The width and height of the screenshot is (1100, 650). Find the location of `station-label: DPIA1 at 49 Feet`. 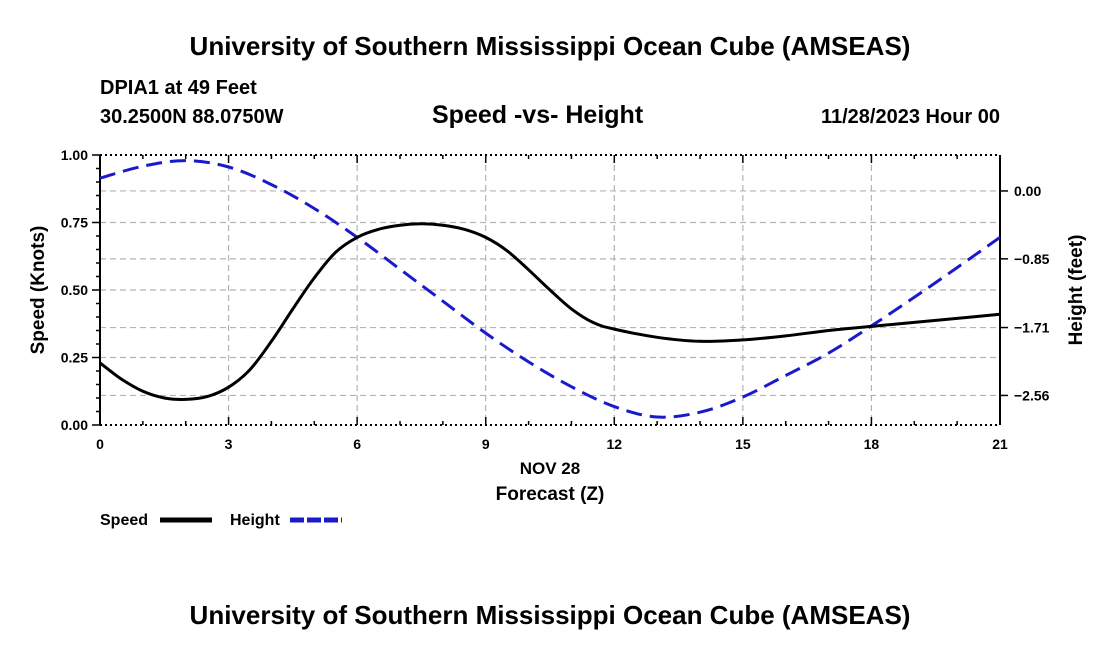

station-label: DPIA1 at 49 Feet is located at coordinates (178, 88).